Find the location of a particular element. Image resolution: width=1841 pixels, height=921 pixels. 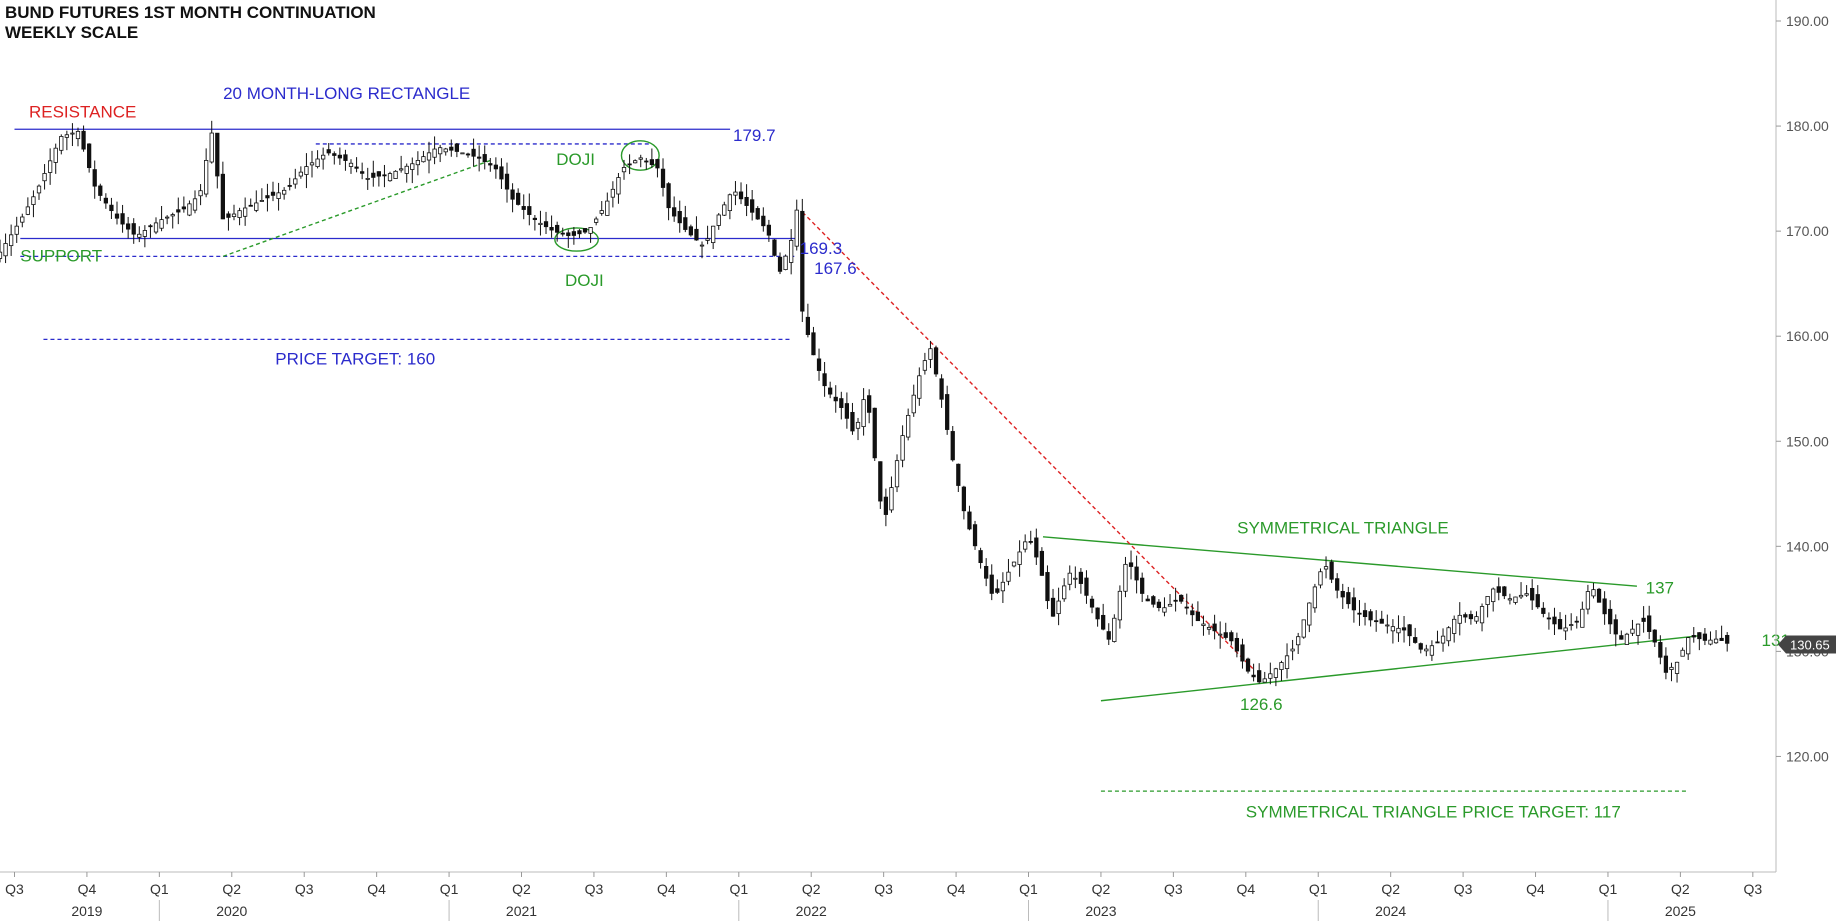

price-tick-label: 140.00 is located at coordinates (1807, 546).